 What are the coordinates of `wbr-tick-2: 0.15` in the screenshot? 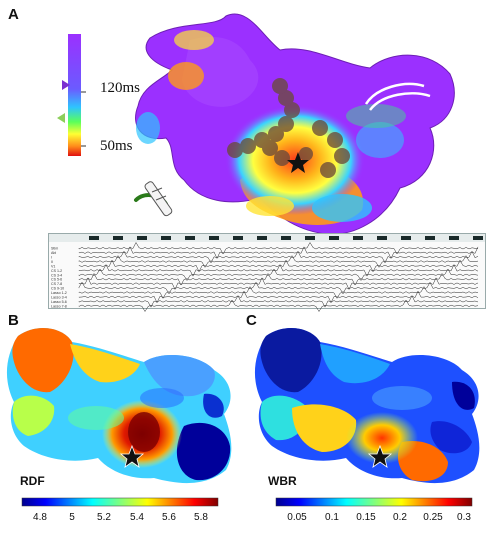 It's located at (366, 517).